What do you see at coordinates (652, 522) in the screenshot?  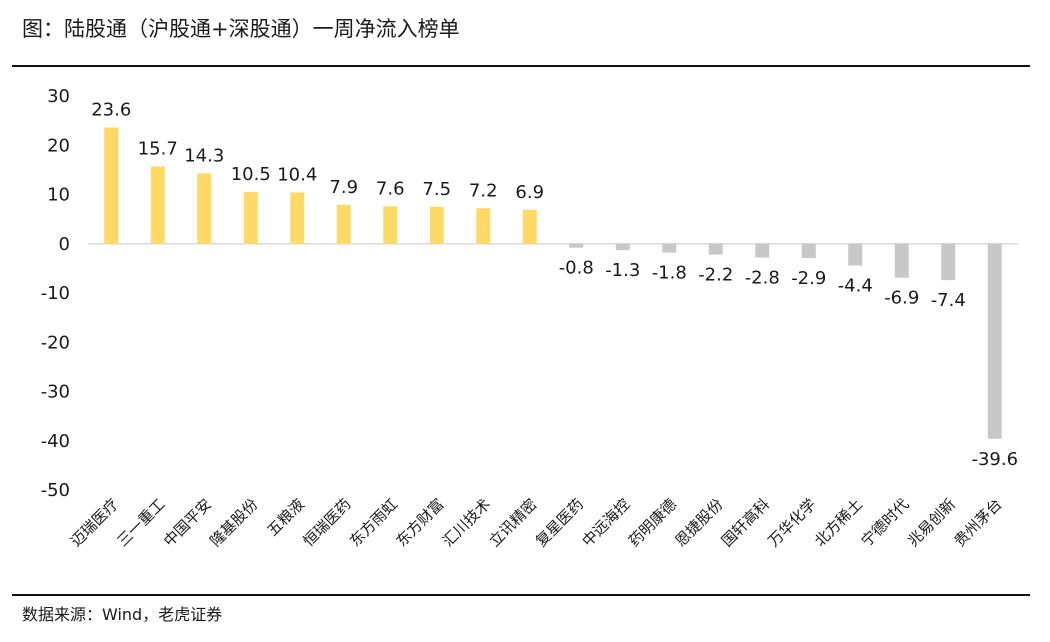 I see `x-tick-label: 药明康德` at bounding box center [652, 522].